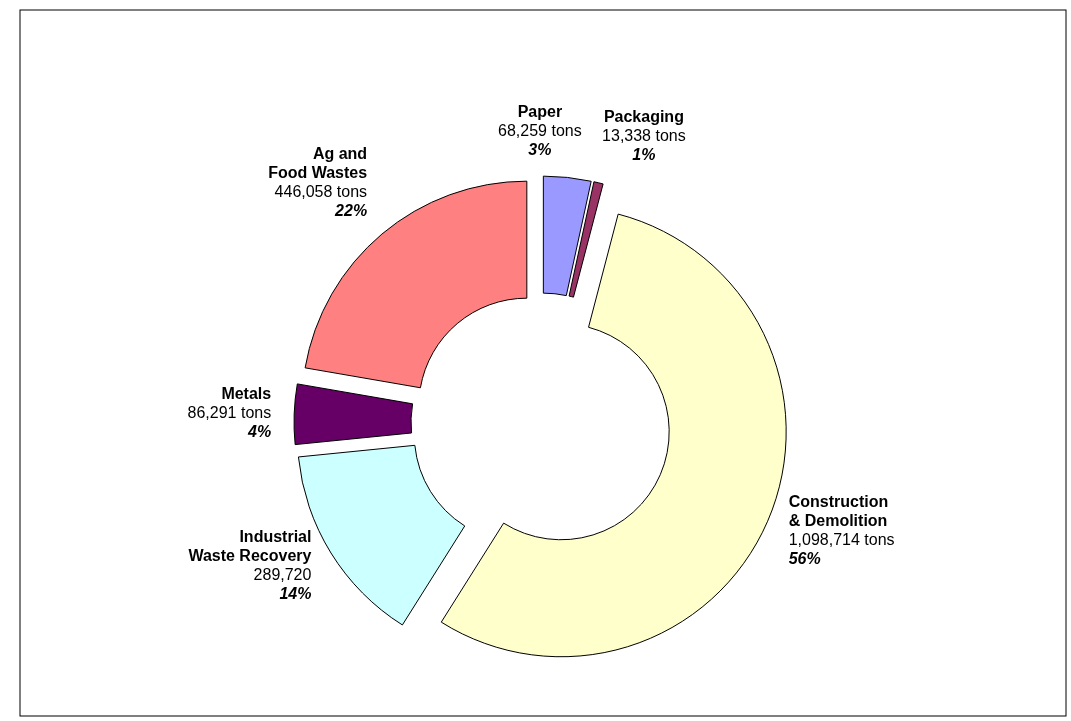 This screenshot has width=1071, height=721. What do you see at coordinates (643, 117) in the screenshot?
I see `slice-label: Packaging` at bounding box center [643, 117].